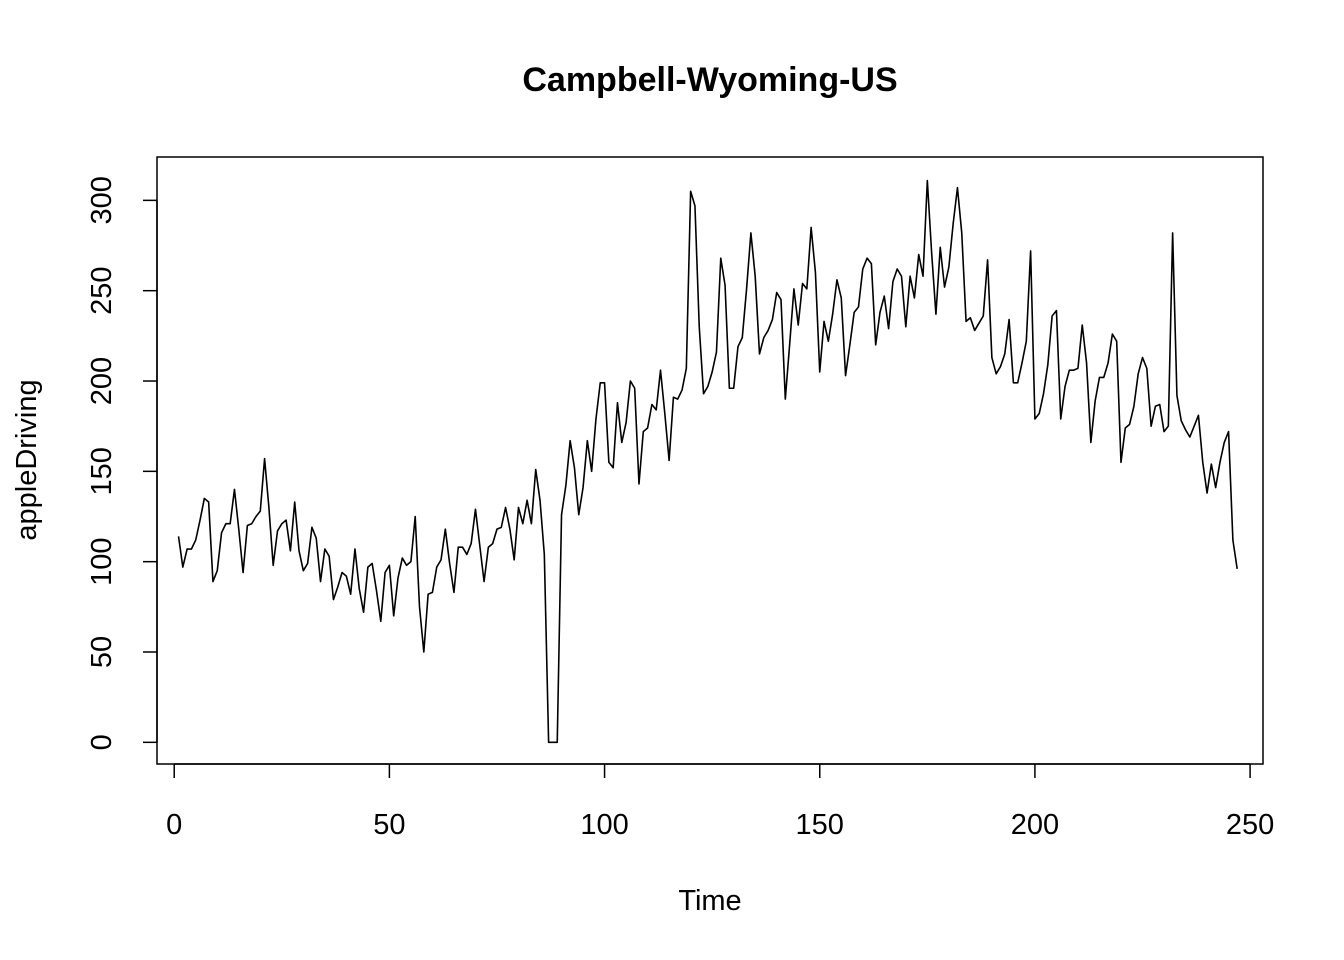 The height and width of the screenshot is (960, 1344). Describe the element at coordinates (102, 200) in the screenshot. I see `y-tick-label: 300` at that location.